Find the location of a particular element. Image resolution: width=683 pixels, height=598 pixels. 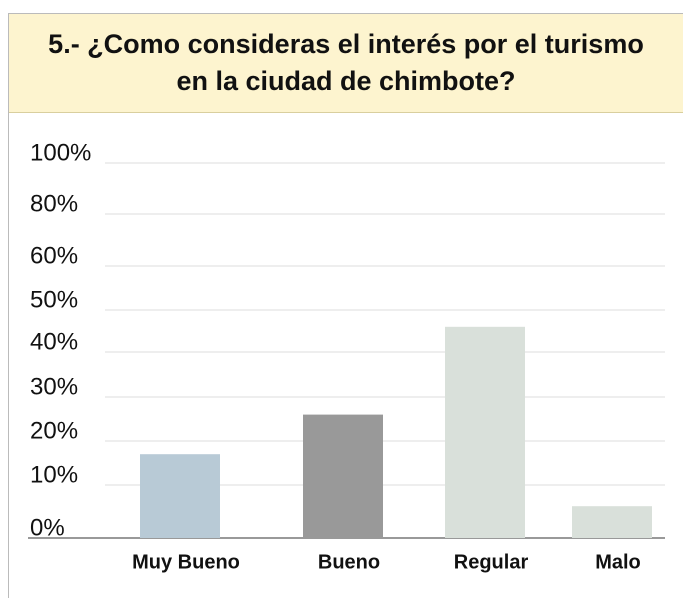

x-tick-label: Regular is located at coordinates (491, 562).